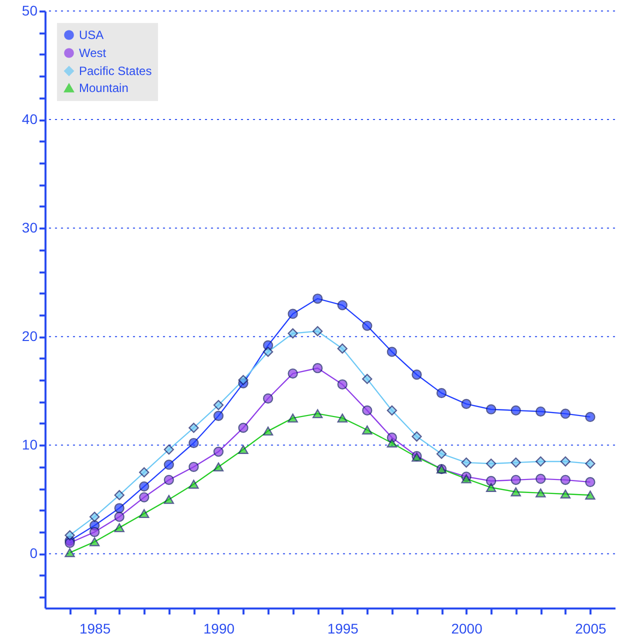 Image resolution: width=629 pixels, height=640 pixels. What do you see at coordinates (30, 119) in the screenshot?
I see `y-tick-label: 40` at bounding box center [30, 119].